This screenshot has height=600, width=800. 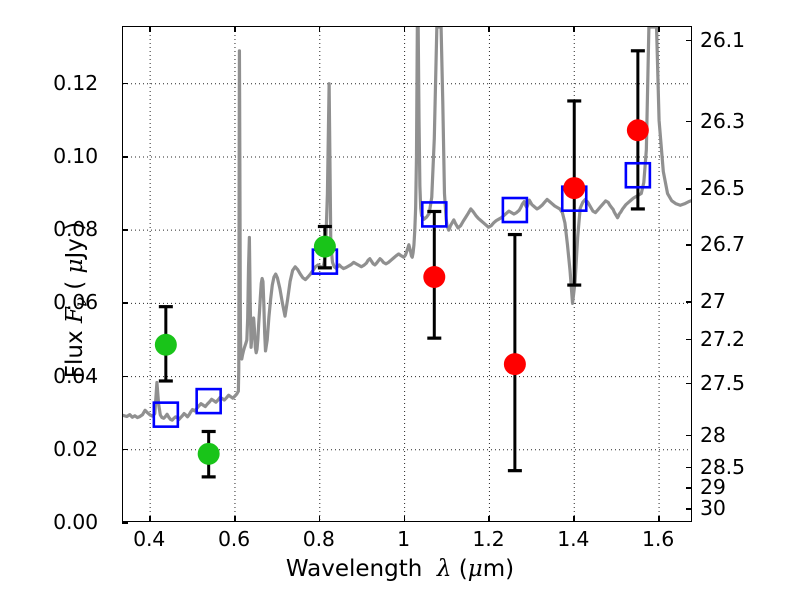 I want to click on y-tick-label-left: 0.08, so click(x=75, y=229).